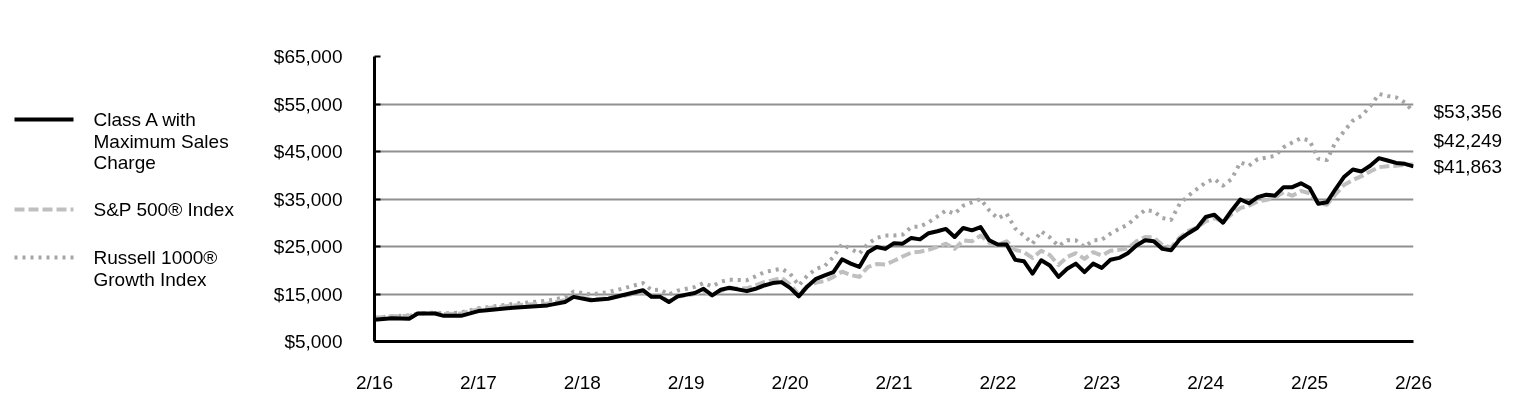 This screenshot has height=408, width=1524. I want to click on y-tick-label: $15,000, so click(308, 294).